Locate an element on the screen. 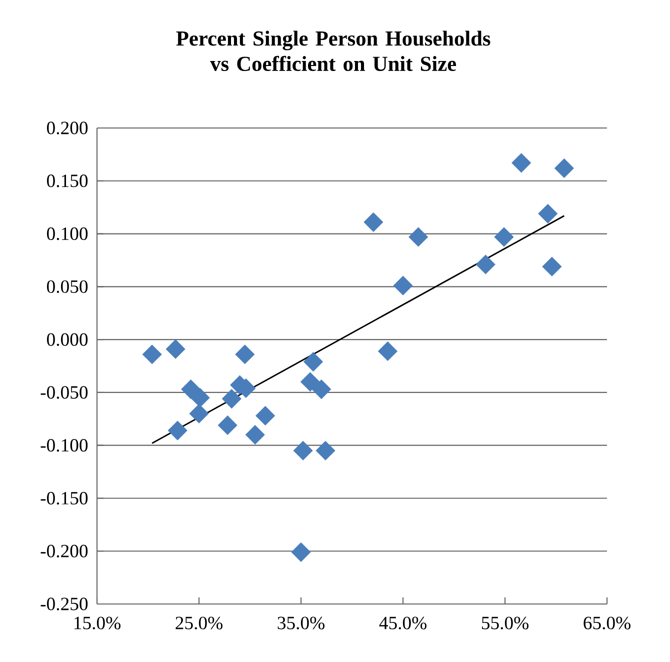 The image size is (670, 662). y-tick-label: 0.000 is located at coordinates (67, 339).